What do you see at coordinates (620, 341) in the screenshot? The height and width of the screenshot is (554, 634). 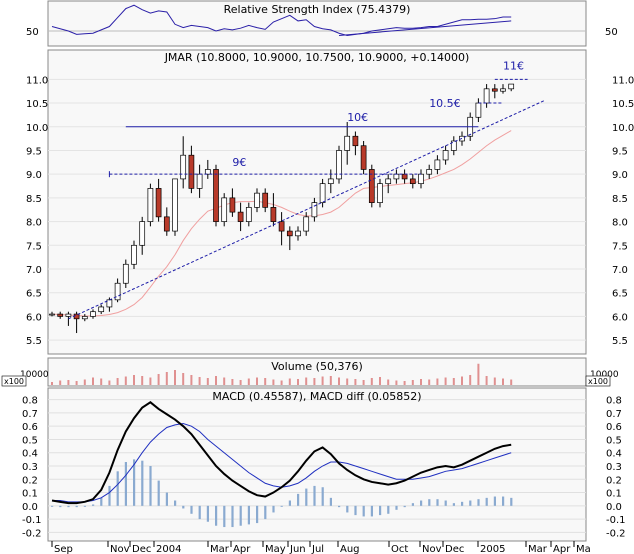 I see `price-tick-label-right: 5.5` at bounding box center [620, 341].